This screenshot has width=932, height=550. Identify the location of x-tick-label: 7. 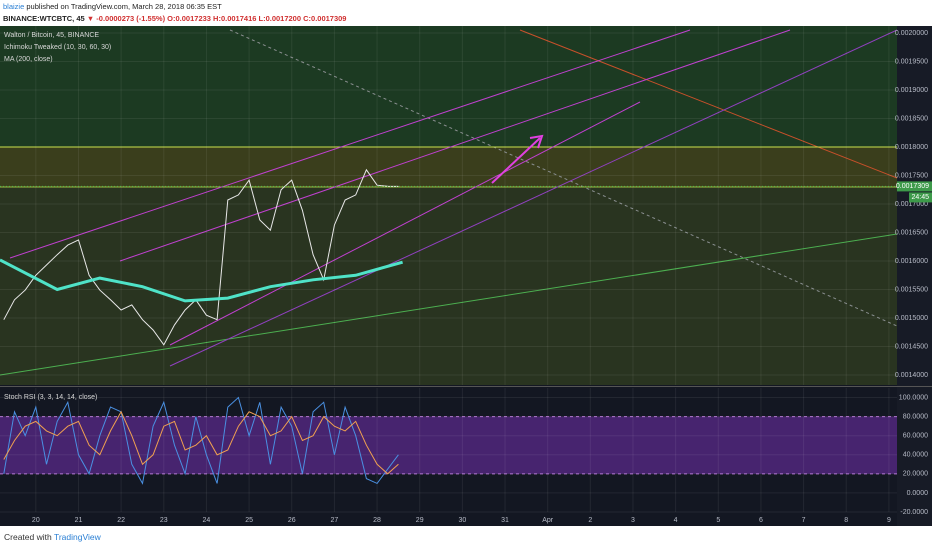
(804, 520).